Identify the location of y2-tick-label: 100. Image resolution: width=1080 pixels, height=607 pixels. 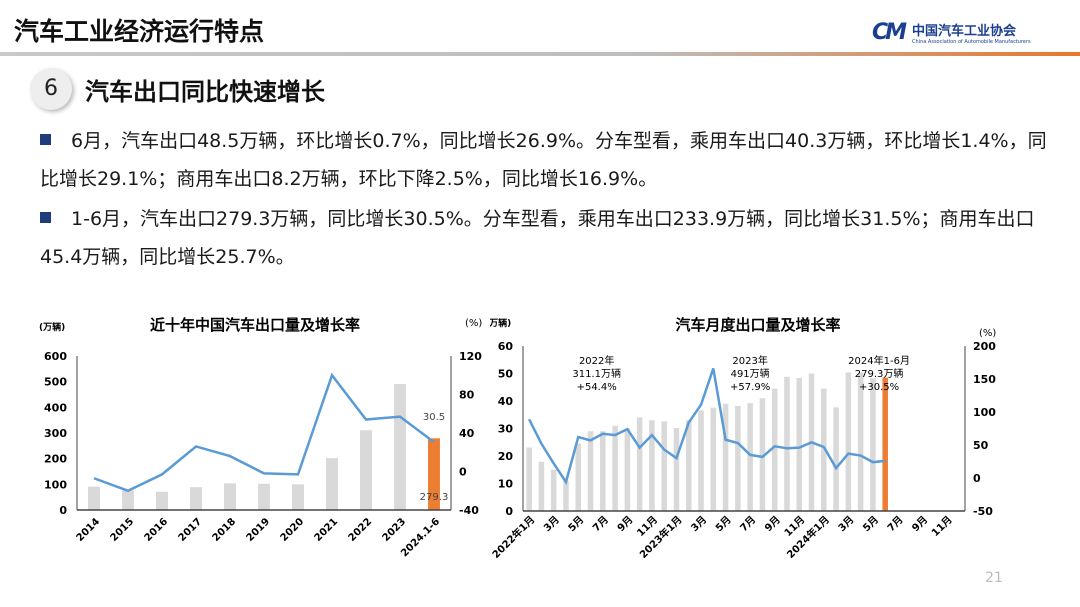
(984, 412).